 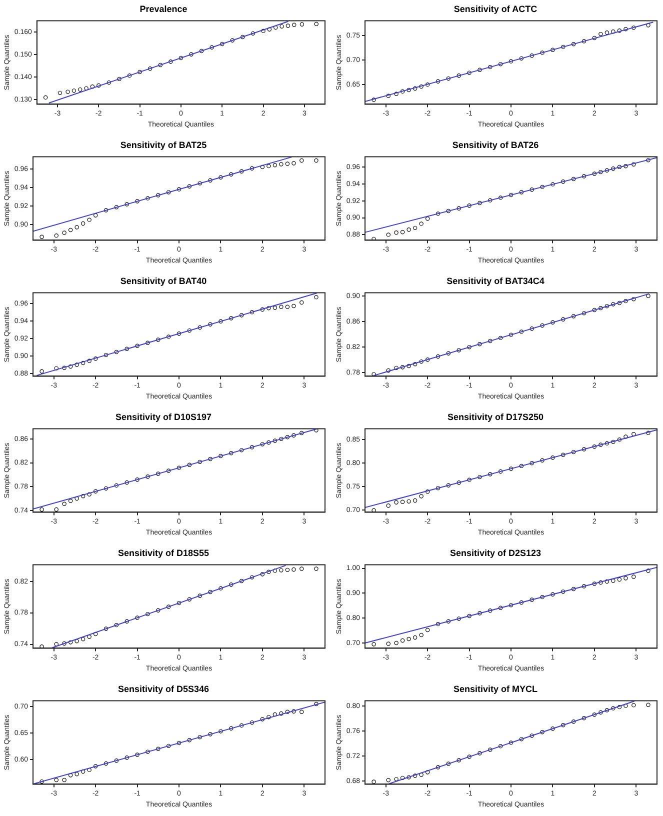 I want to click on chart-title: Sensitivity of BAT34C4, so click(x=495, y=281).